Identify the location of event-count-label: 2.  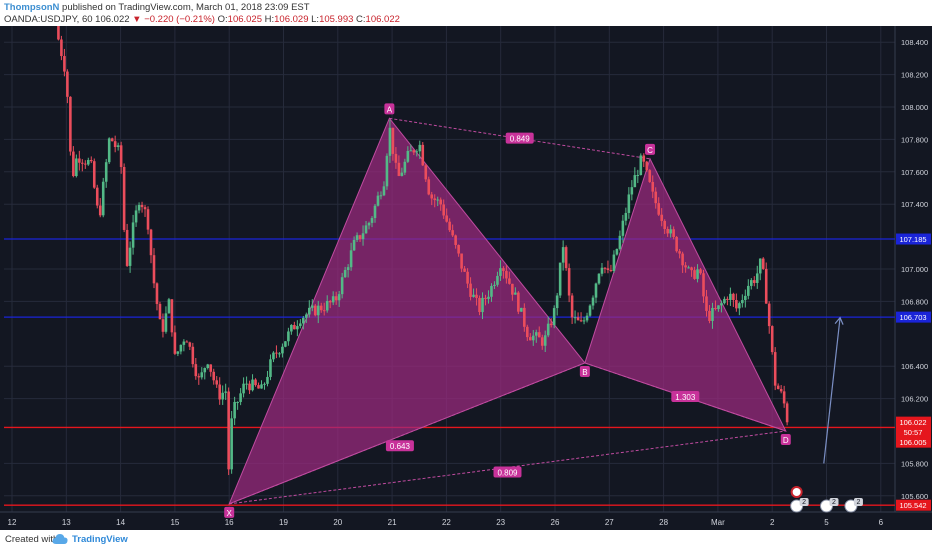
(834, 502).